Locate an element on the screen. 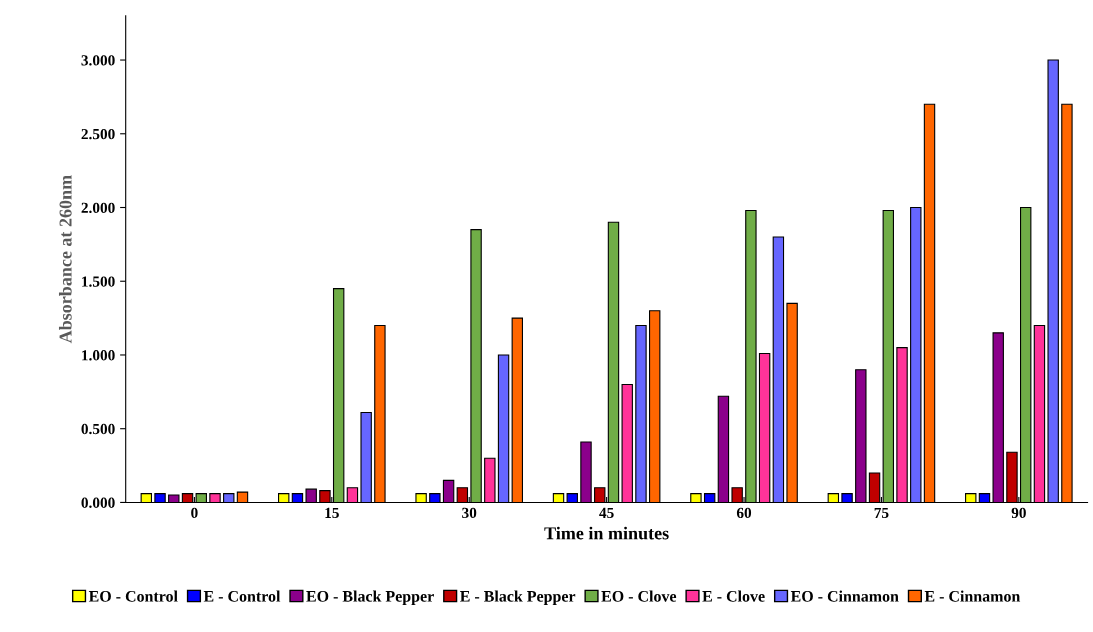 The width and height of the screenshot is (1093, 632). y-tick-label: 2.500 is located at coordinates (98, 134).